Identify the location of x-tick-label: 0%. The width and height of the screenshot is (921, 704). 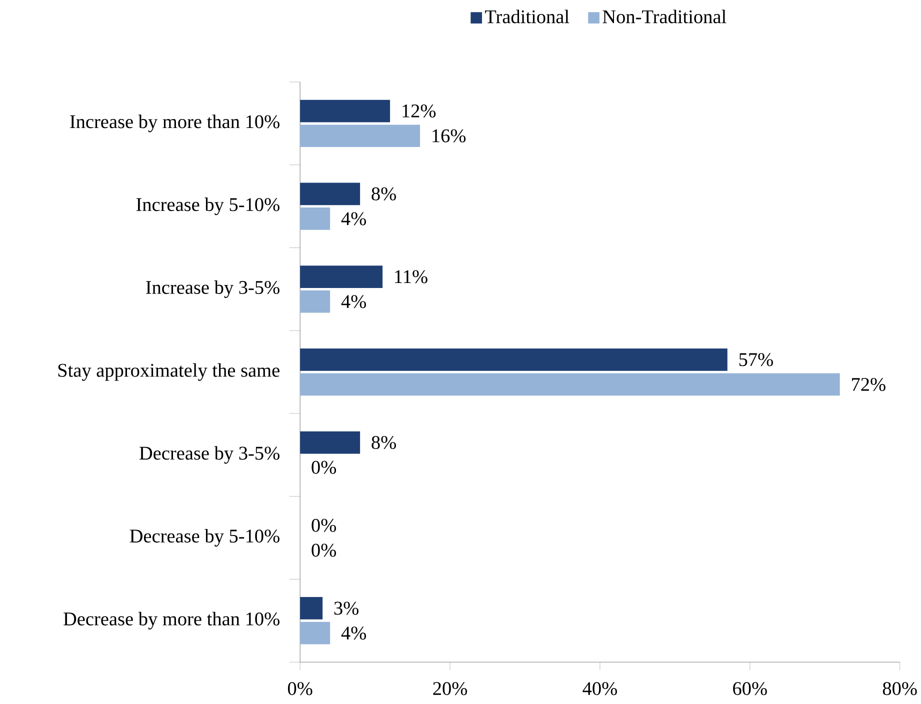
(300, 689).